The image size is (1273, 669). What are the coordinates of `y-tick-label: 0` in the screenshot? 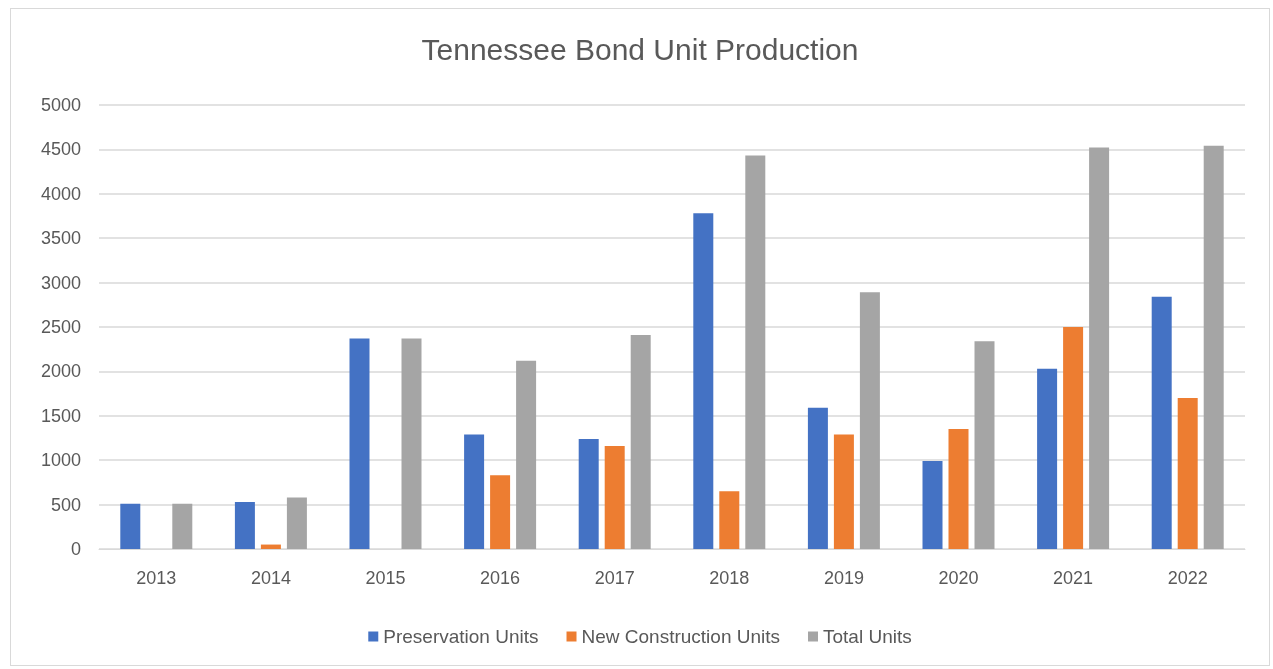 It's located at (75, 549).